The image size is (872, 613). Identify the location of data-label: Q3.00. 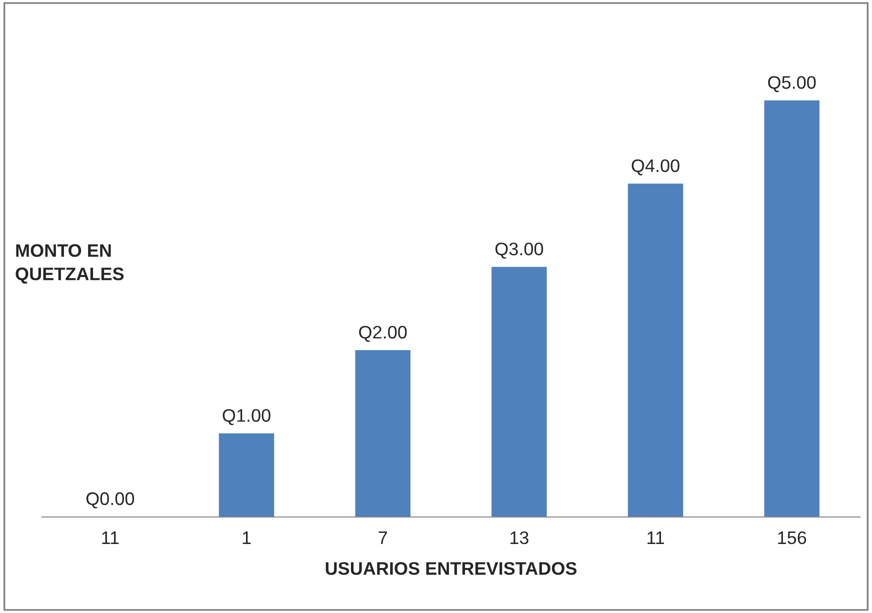
(519, 250).